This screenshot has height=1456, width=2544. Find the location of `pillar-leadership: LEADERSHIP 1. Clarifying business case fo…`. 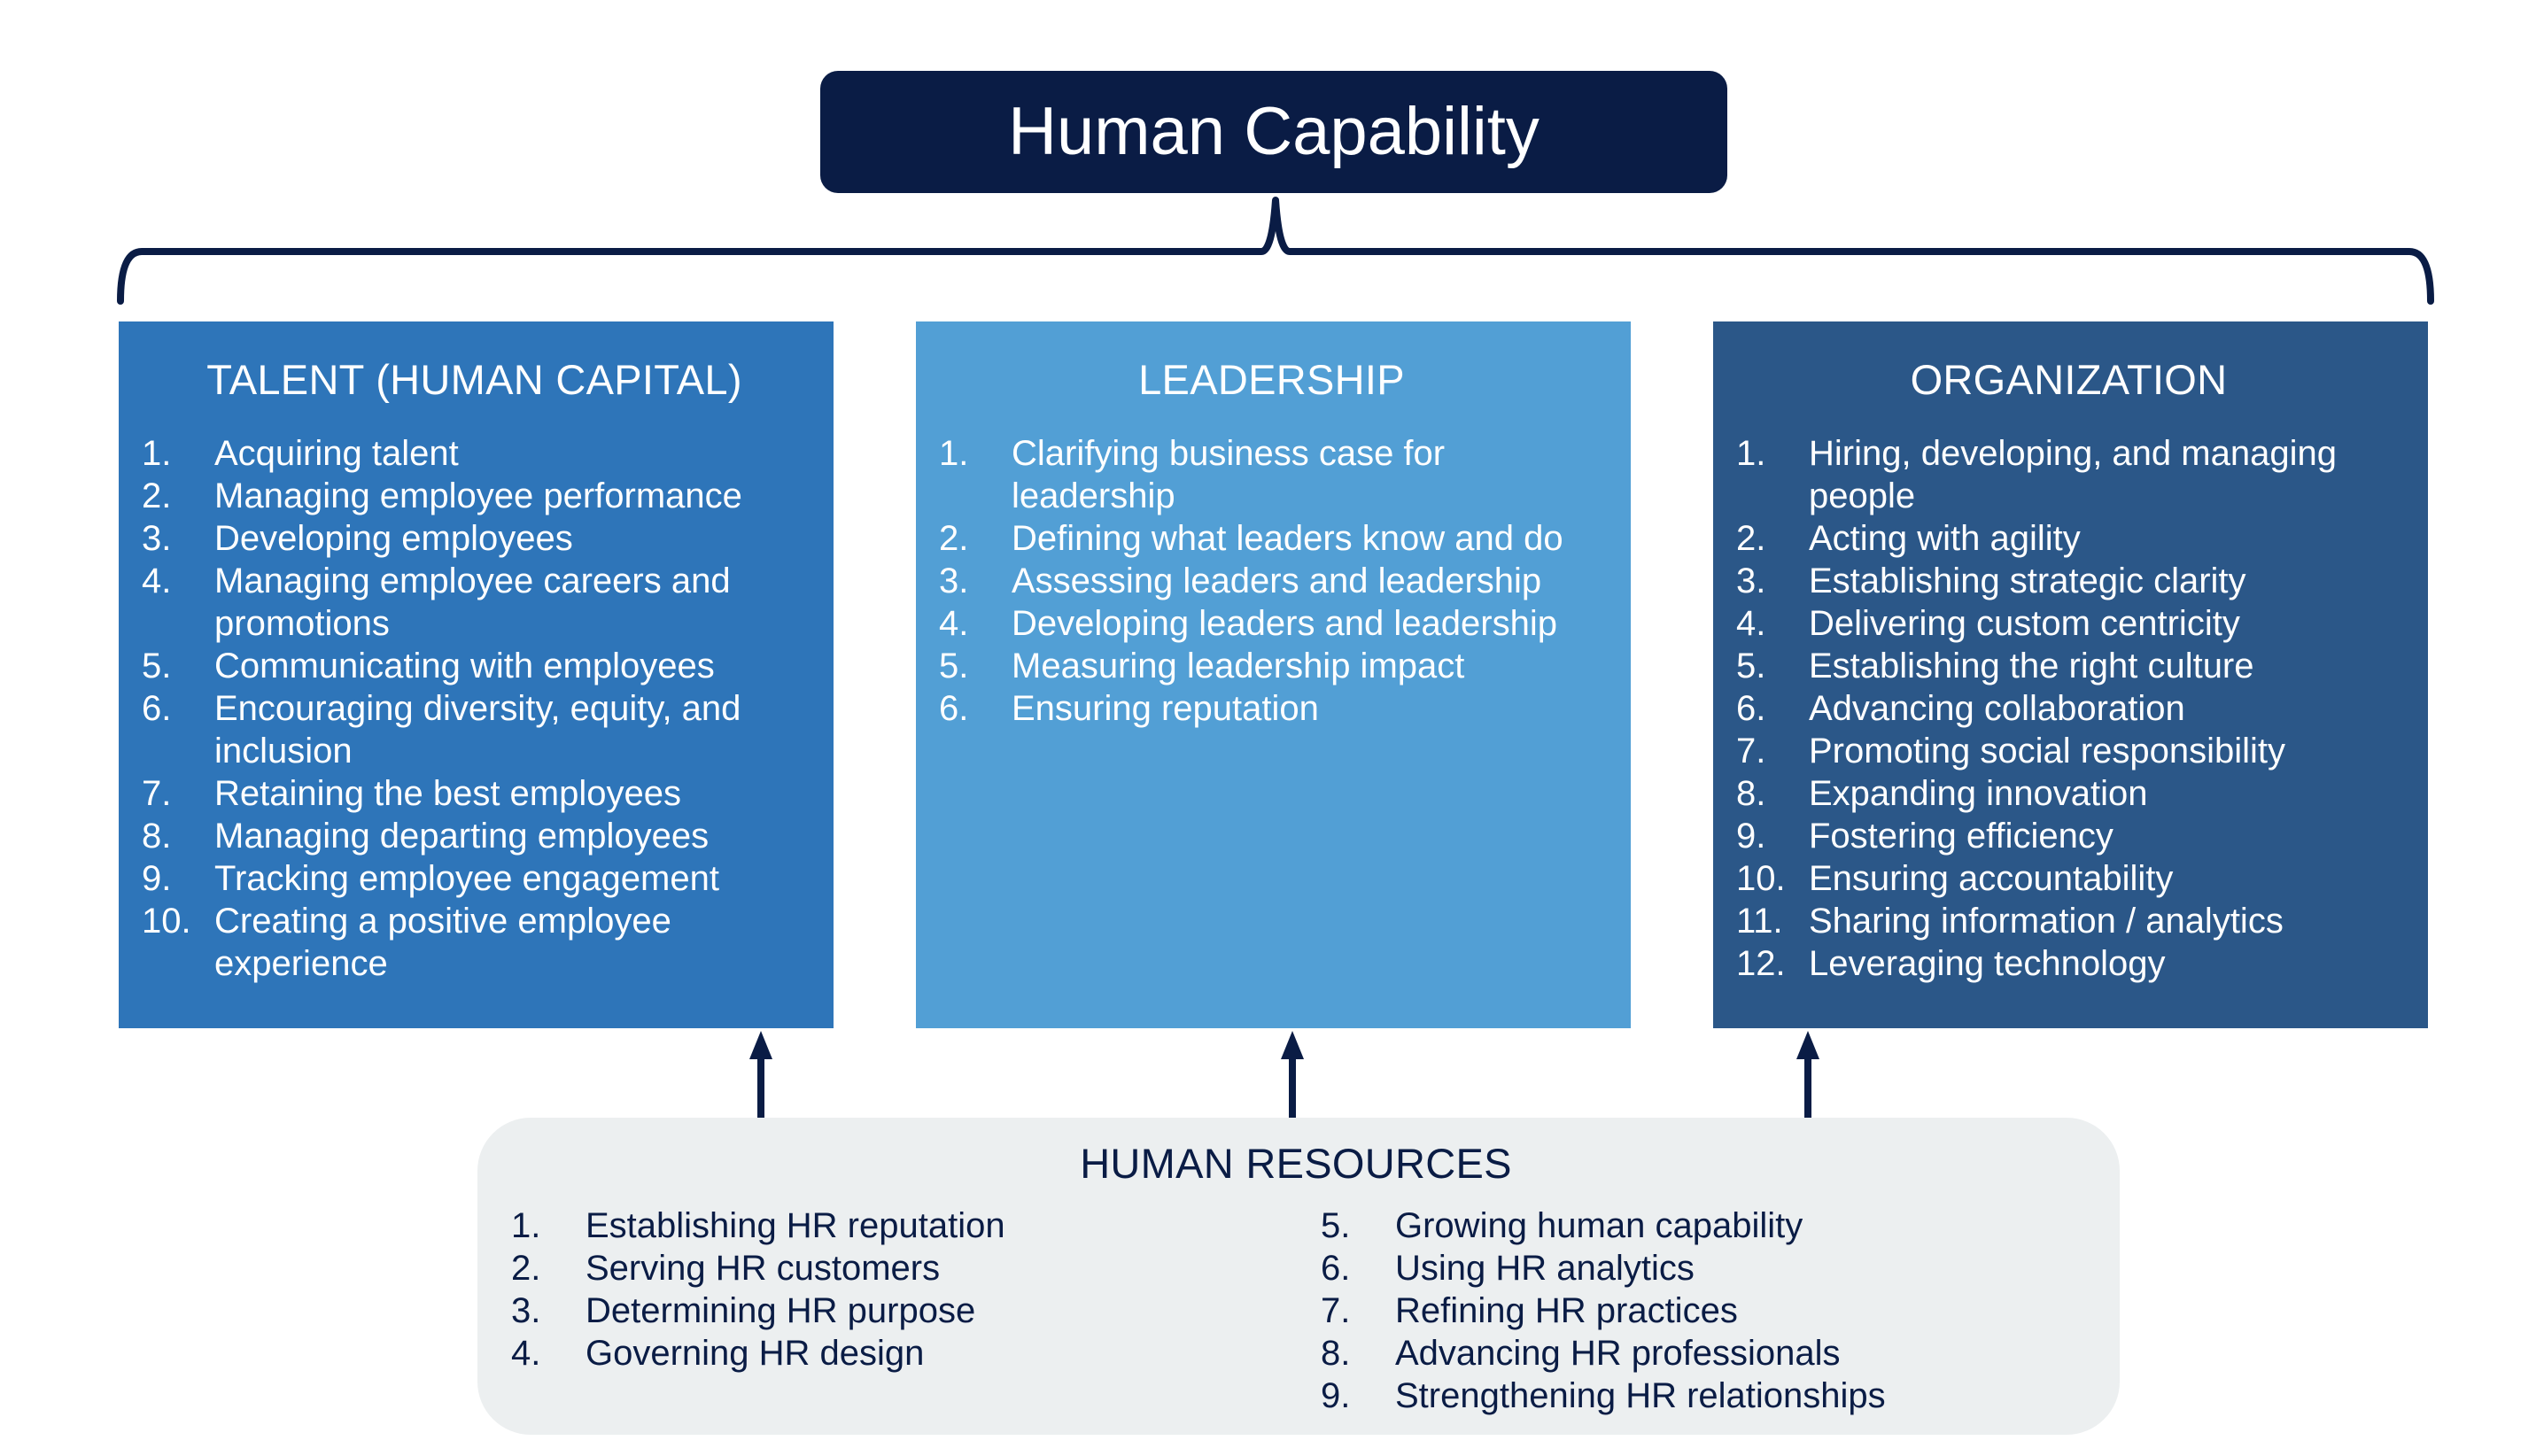

pillar-leadership: LEADERSHIP 1. Clarifying business case fo… is located at coordinates (1273, 674).